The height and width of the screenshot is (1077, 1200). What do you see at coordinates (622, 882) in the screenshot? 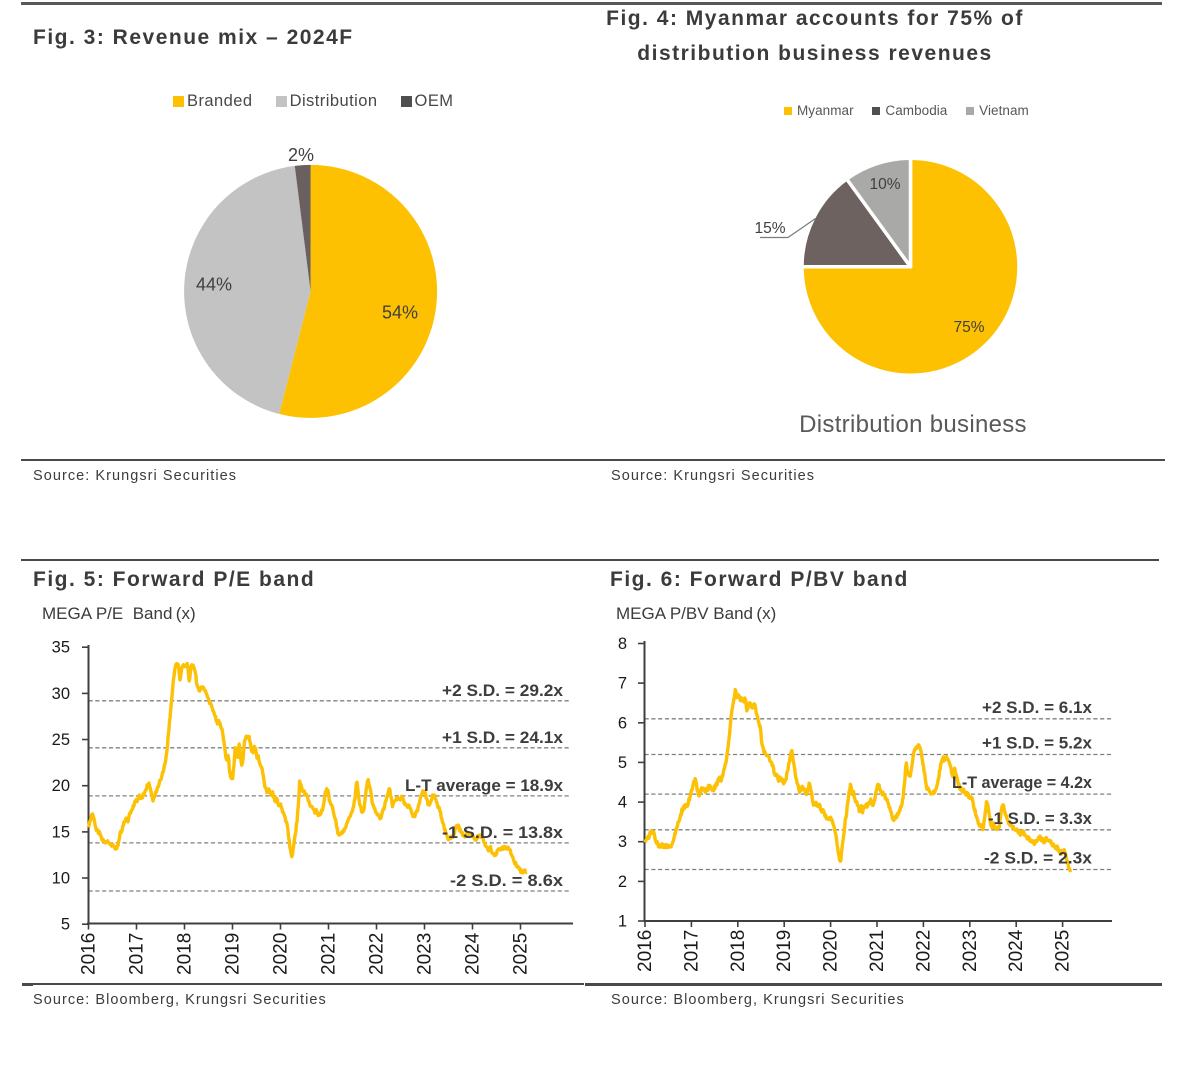
I see `svg-text: 2` at bounding box center [622, 882].